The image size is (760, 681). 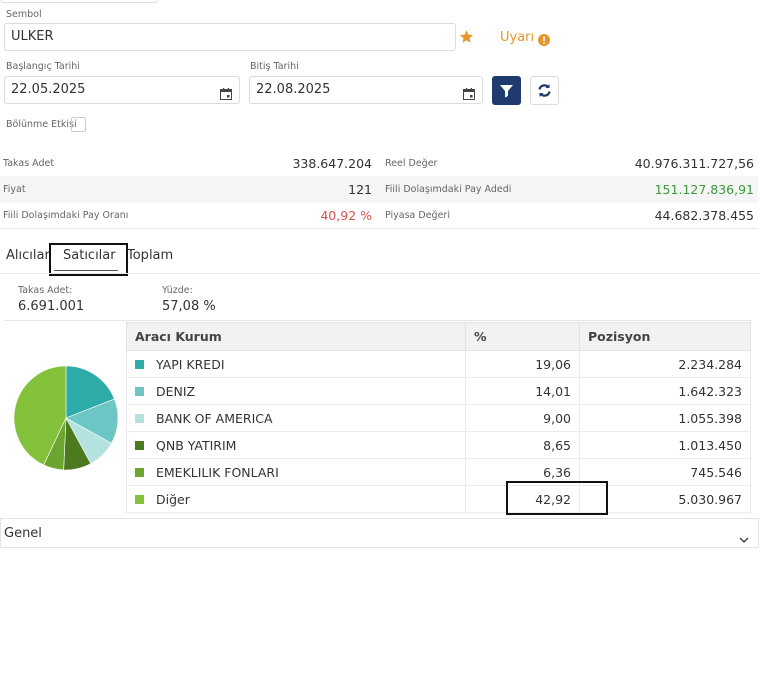 What do you see at coordinates (293, 89) in the screenshot?
I see `end-date-value: 22.08.2025` at bounding box center [293, 89].